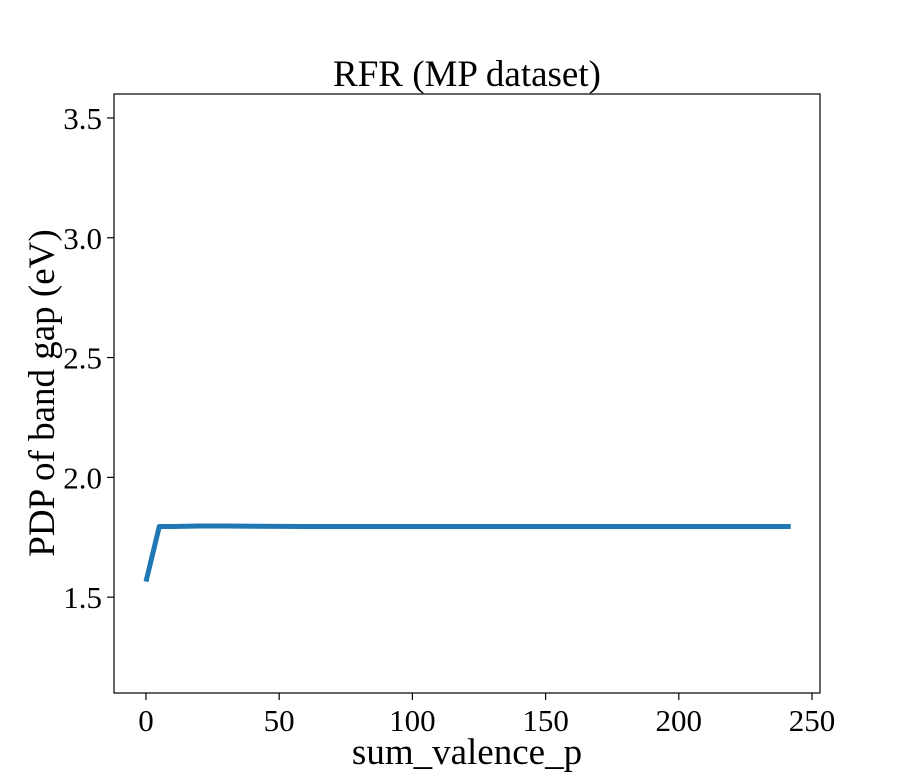 The image size is (910, 780). What do you see at coordinates (812, 720) in the screenshot?
I see `x-tick-label: 250` at bounding box center [812, 720].